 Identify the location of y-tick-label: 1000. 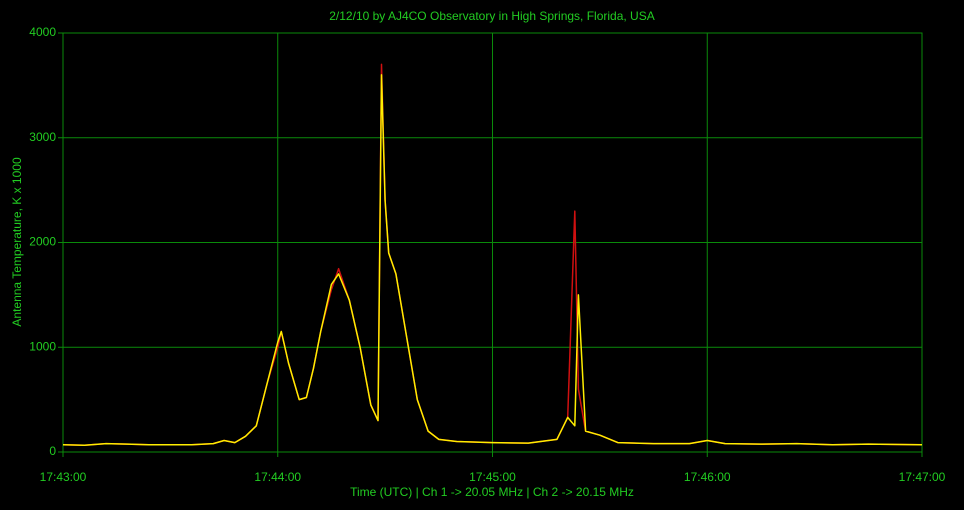
(42, 346).